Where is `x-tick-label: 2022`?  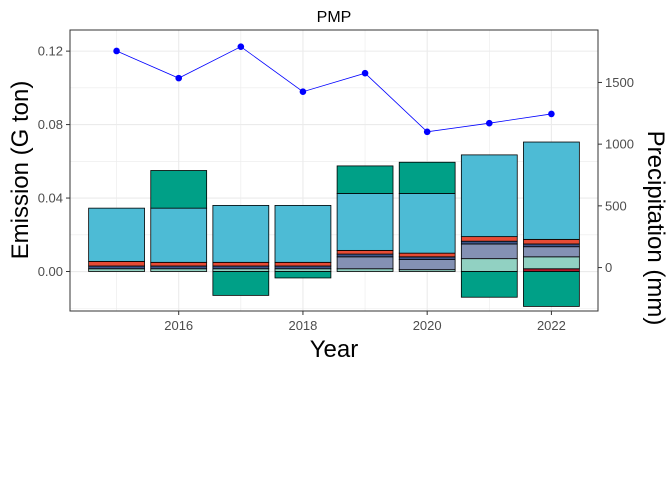
x-tick-label: 2022 is located at coordinates (551, 325).